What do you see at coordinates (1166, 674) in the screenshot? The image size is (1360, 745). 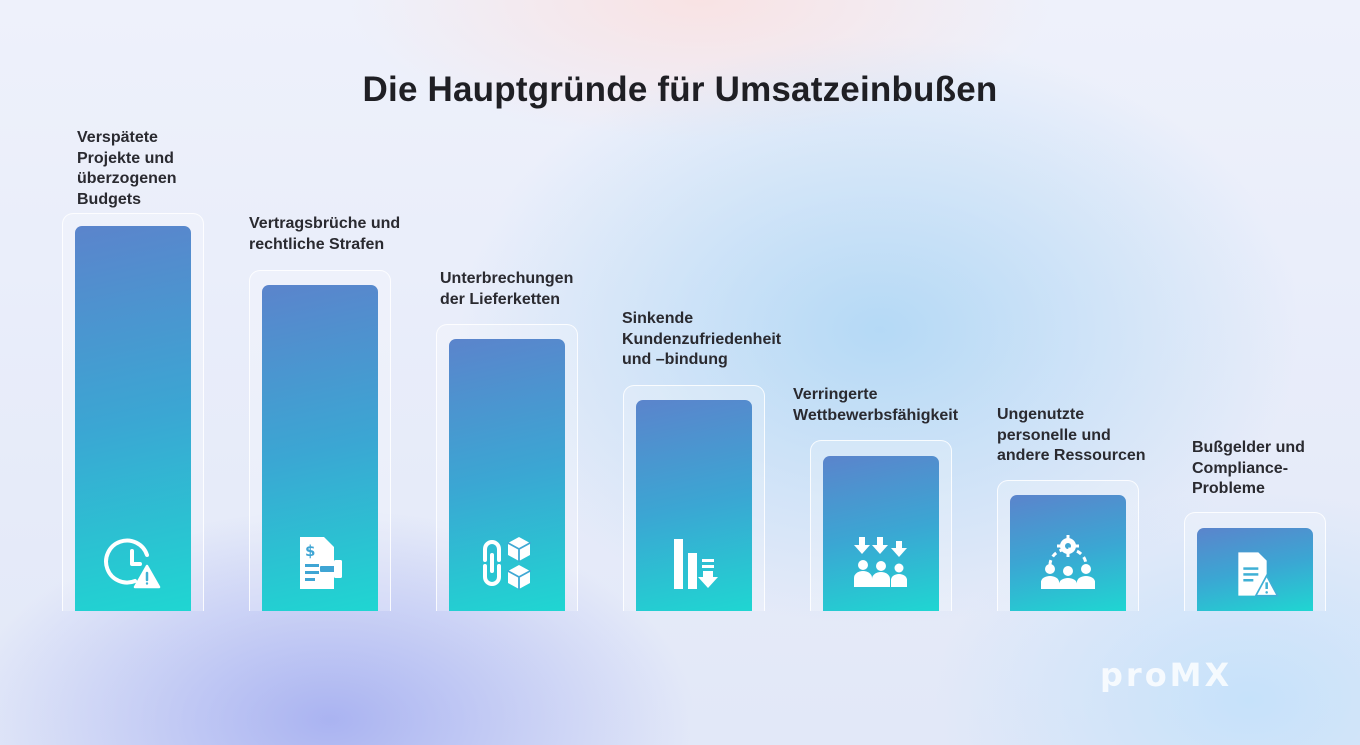 I see `svg-text: proMX` at bounding box center [1166, 674].